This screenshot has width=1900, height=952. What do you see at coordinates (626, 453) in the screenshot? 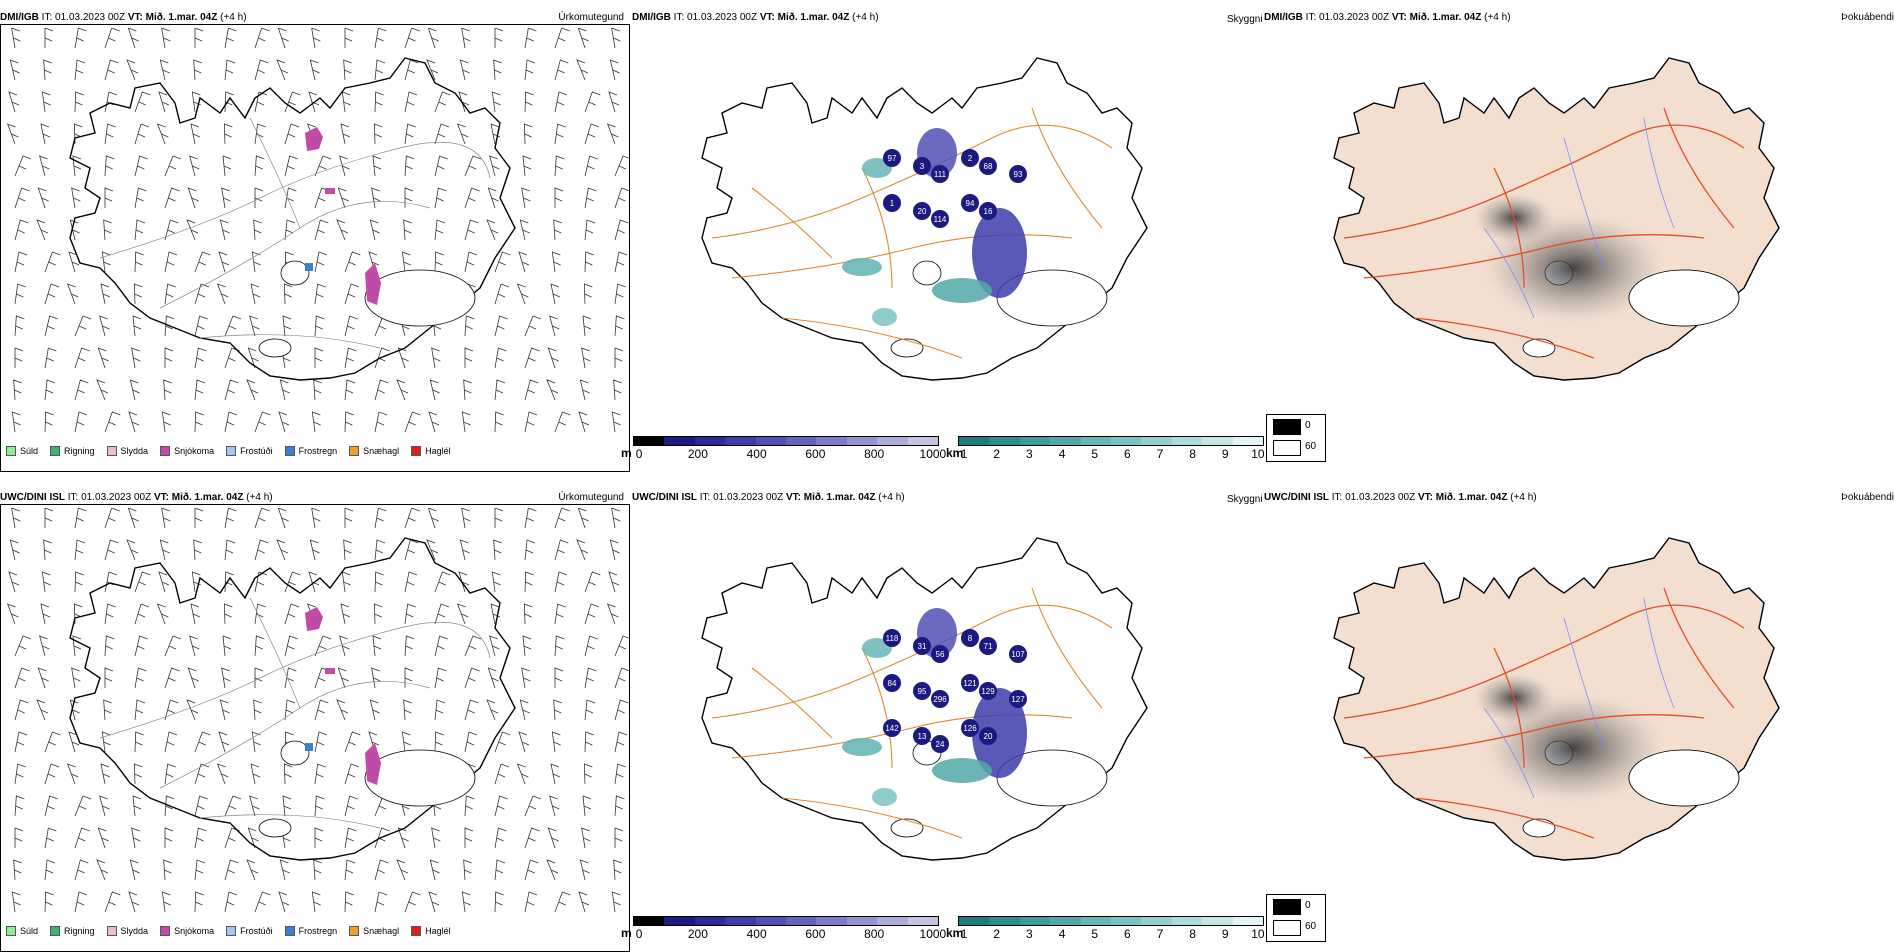
I see `colorbar-unit: m` at bounding box center [626, 453].